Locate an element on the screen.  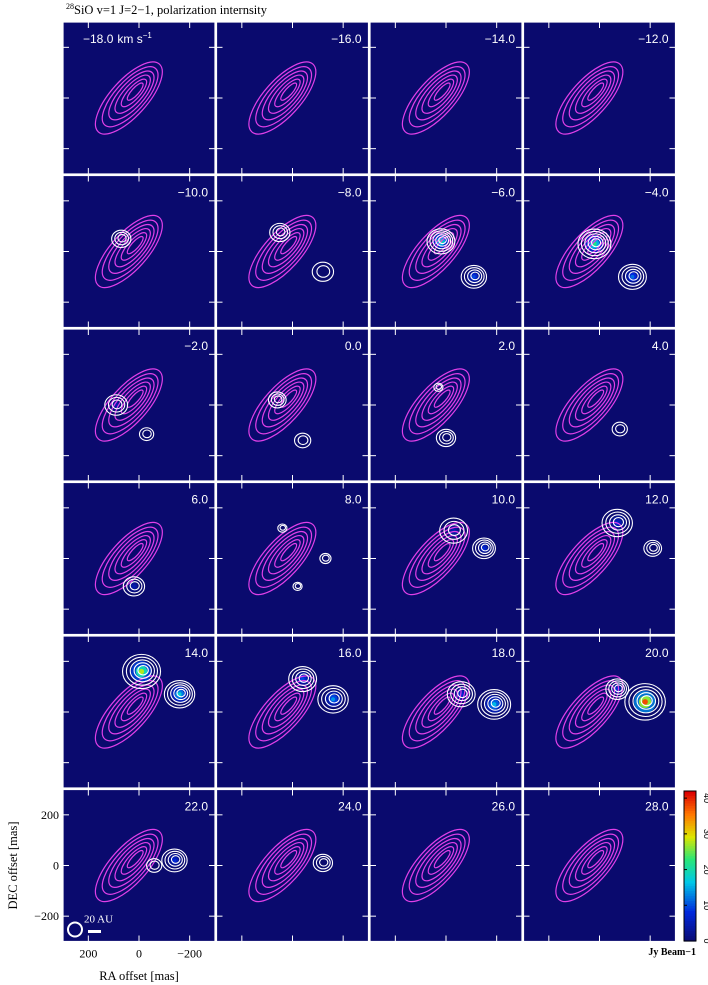
channel-panel: 16.0 is located at coordinates (292, 712).